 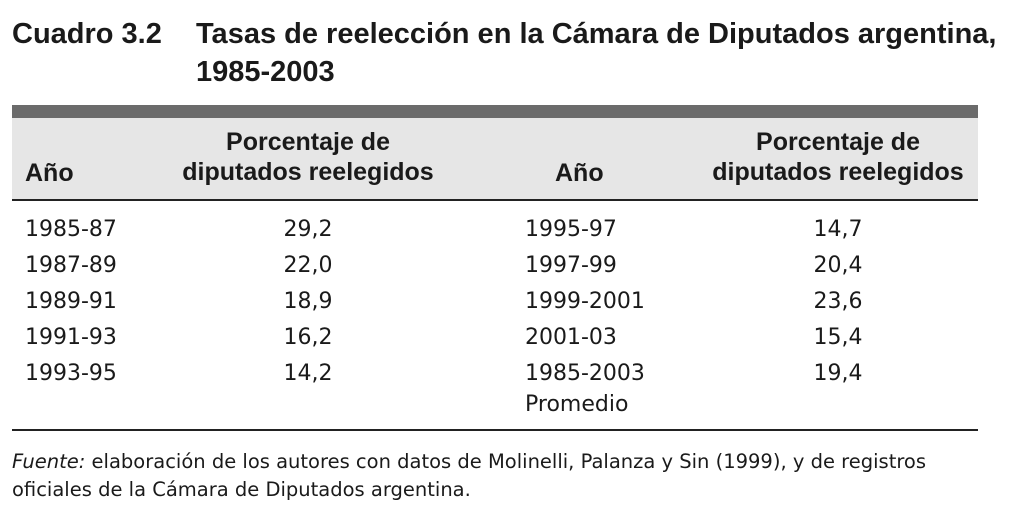 What do you see at coordinates (308, 301) in the screenshot?
I see `cell-value: 18,9` at bounding box center [308, 301].